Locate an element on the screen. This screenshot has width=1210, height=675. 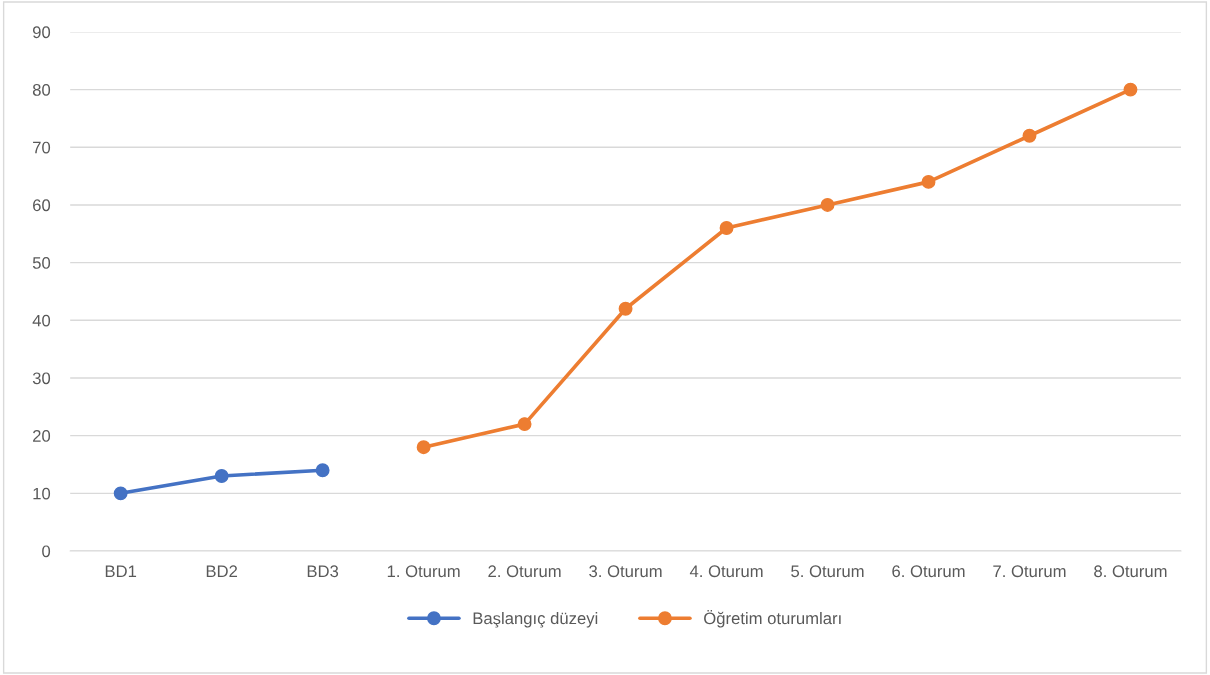
y-tick-label: 20 is located at coordinates (42, 436).